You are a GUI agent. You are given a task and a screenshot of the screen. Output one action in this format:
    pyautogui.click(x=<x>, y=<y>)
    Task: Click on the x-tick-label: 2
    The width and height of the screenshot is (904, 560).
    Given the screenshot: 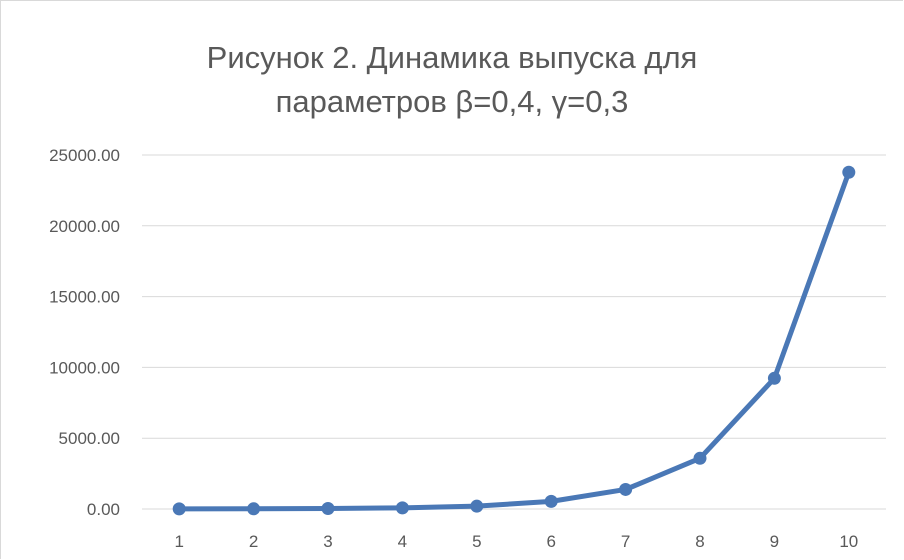 What is the action you would take?
    pyautogui.click(x=253, y=541)
    